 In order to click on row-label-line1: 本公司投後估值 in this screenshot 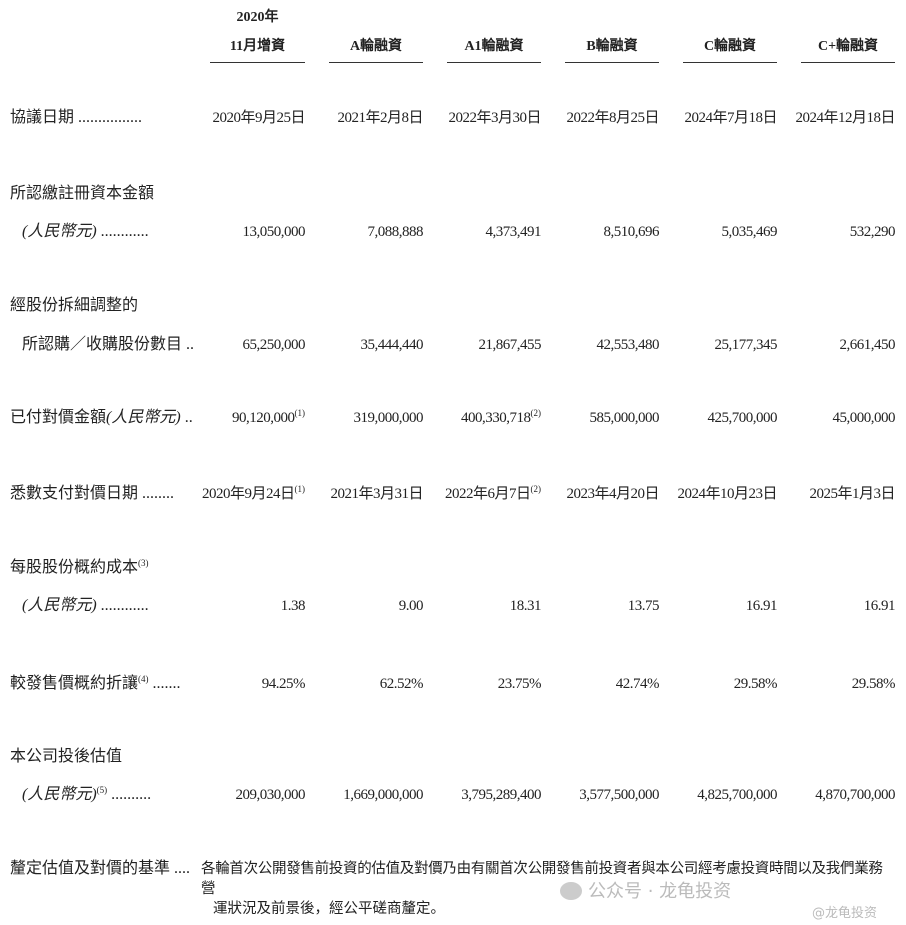, I will do `click(66, 757)`.